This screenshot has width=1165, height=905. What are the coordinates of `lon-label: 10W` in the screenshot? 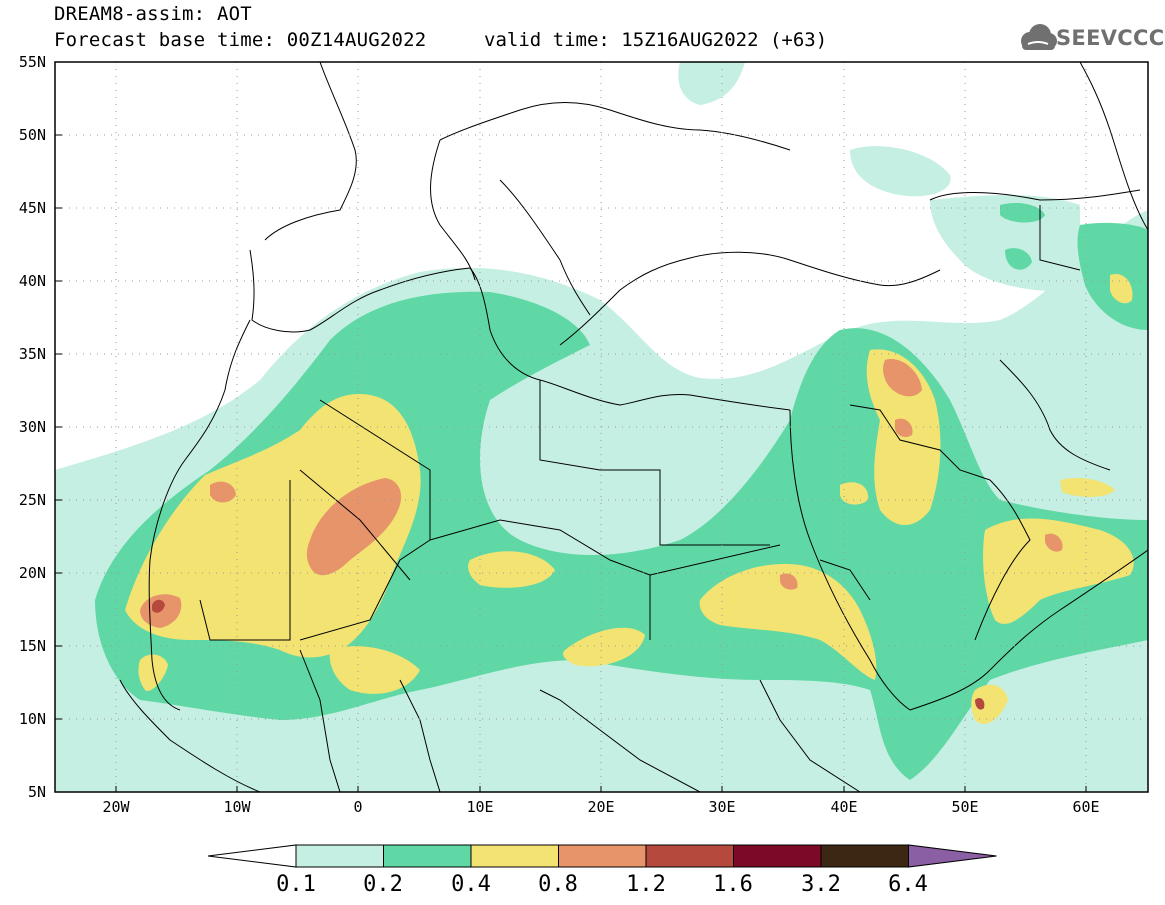 It's located at (237, 807).